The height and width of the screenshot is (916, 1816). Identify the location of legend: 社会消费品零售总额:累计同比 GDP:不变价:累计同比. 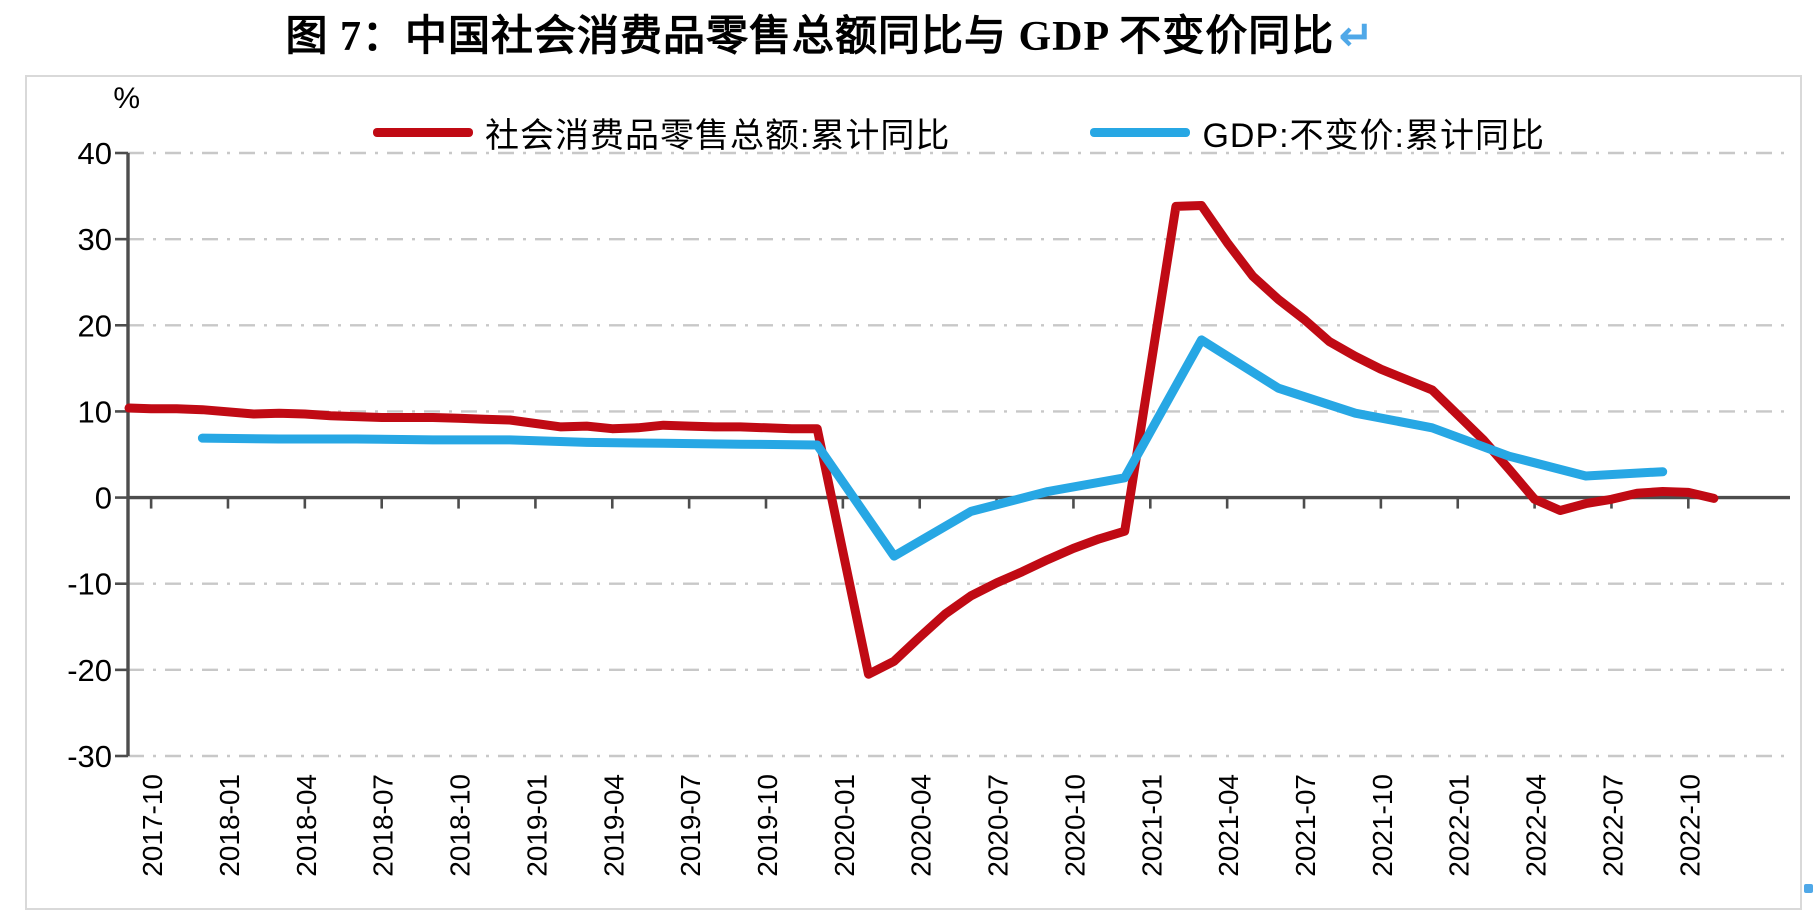
(959, 132).